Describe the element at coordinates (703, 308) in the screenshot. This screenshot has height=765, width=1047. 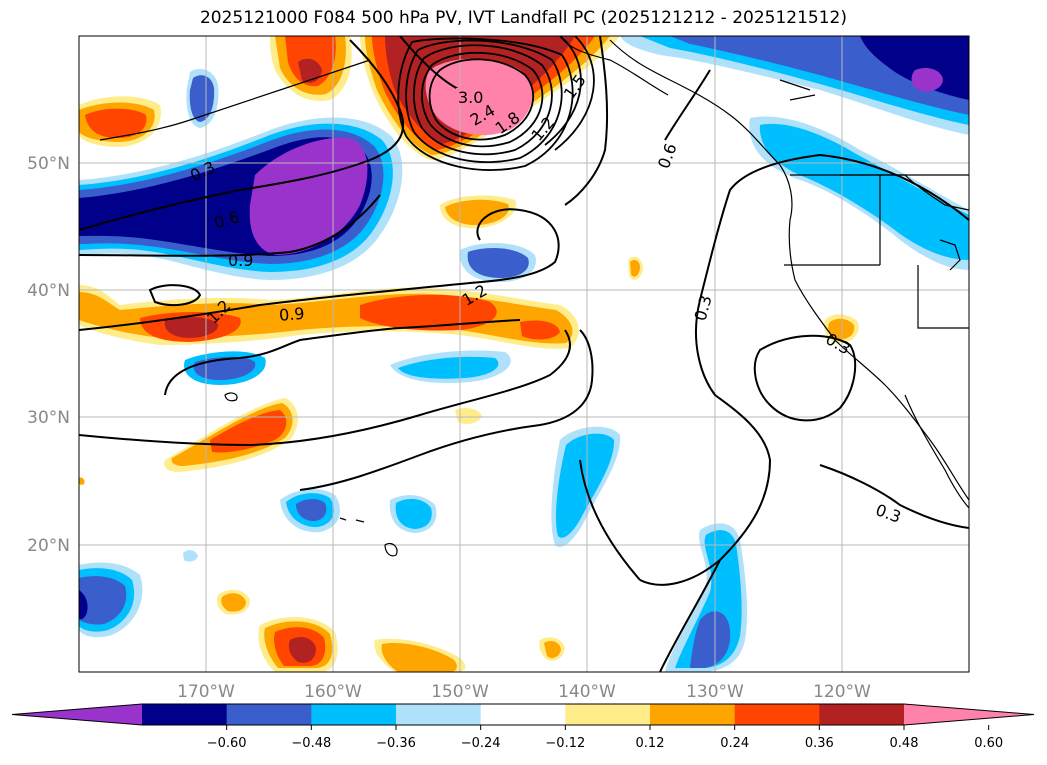
I see `contour-label: 0.3` at that location.